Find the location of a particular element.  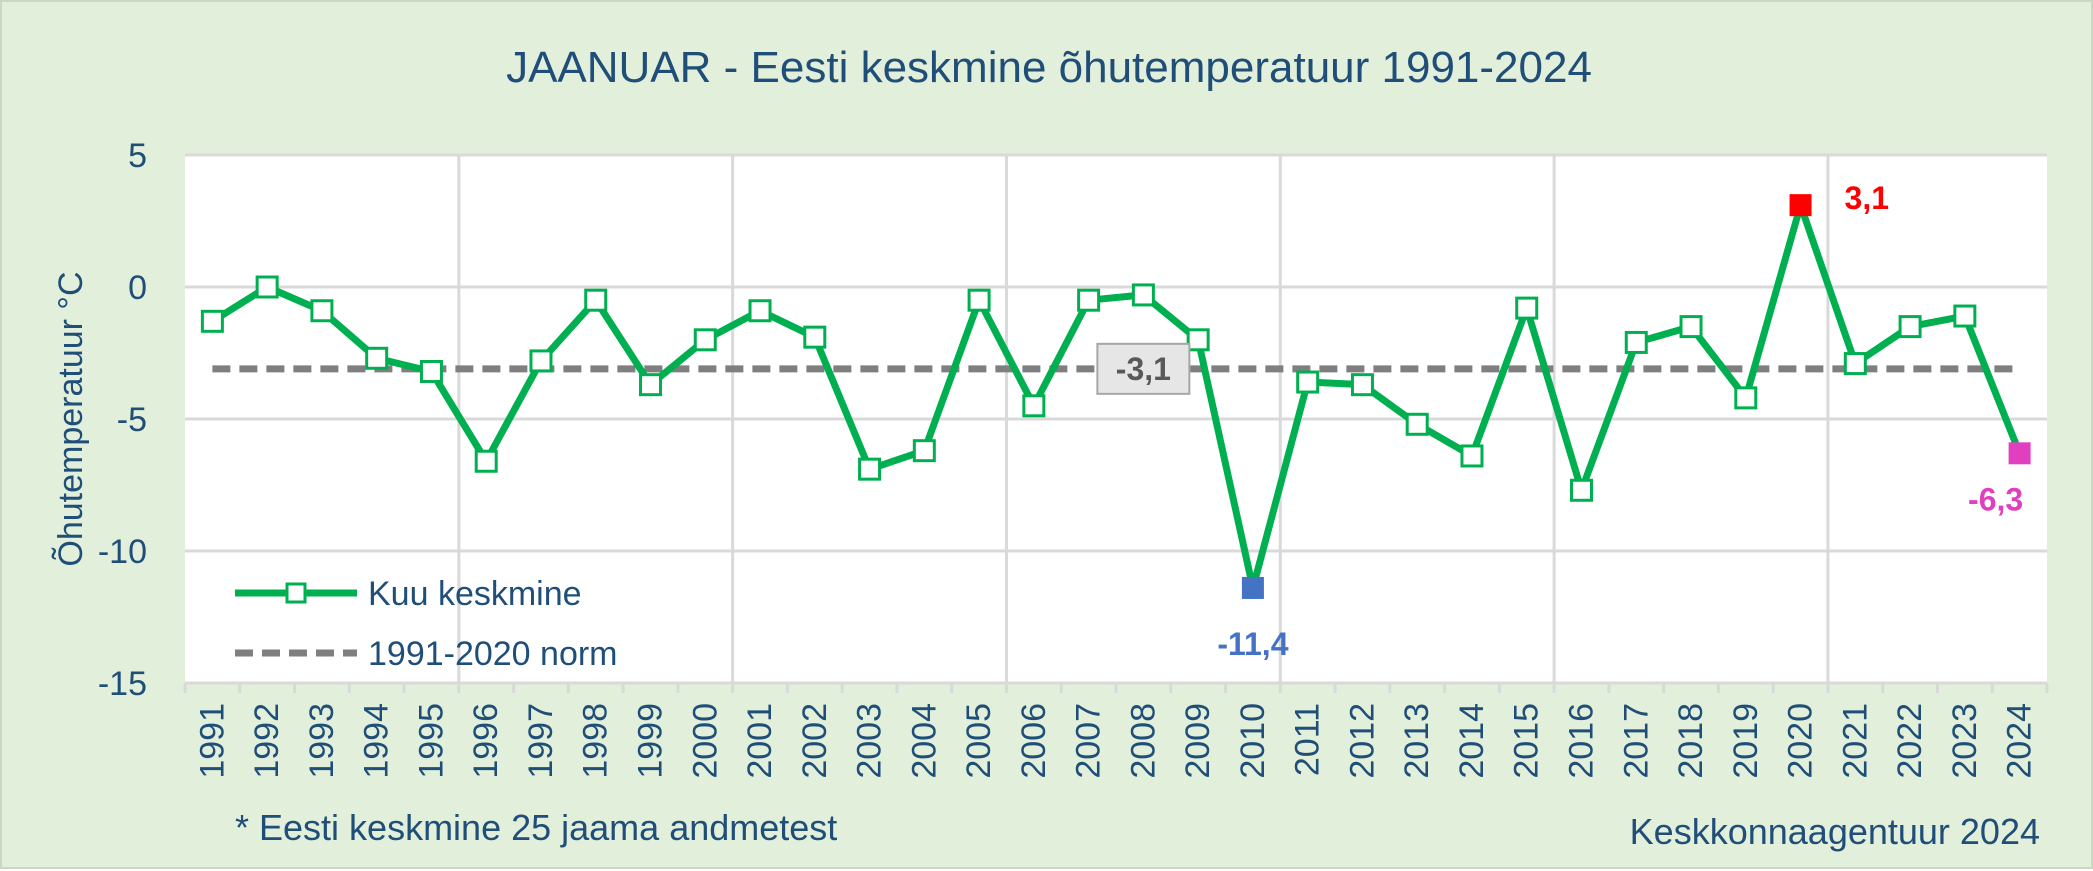

y-tick-label: 5 is located at coordinates (137, 156).